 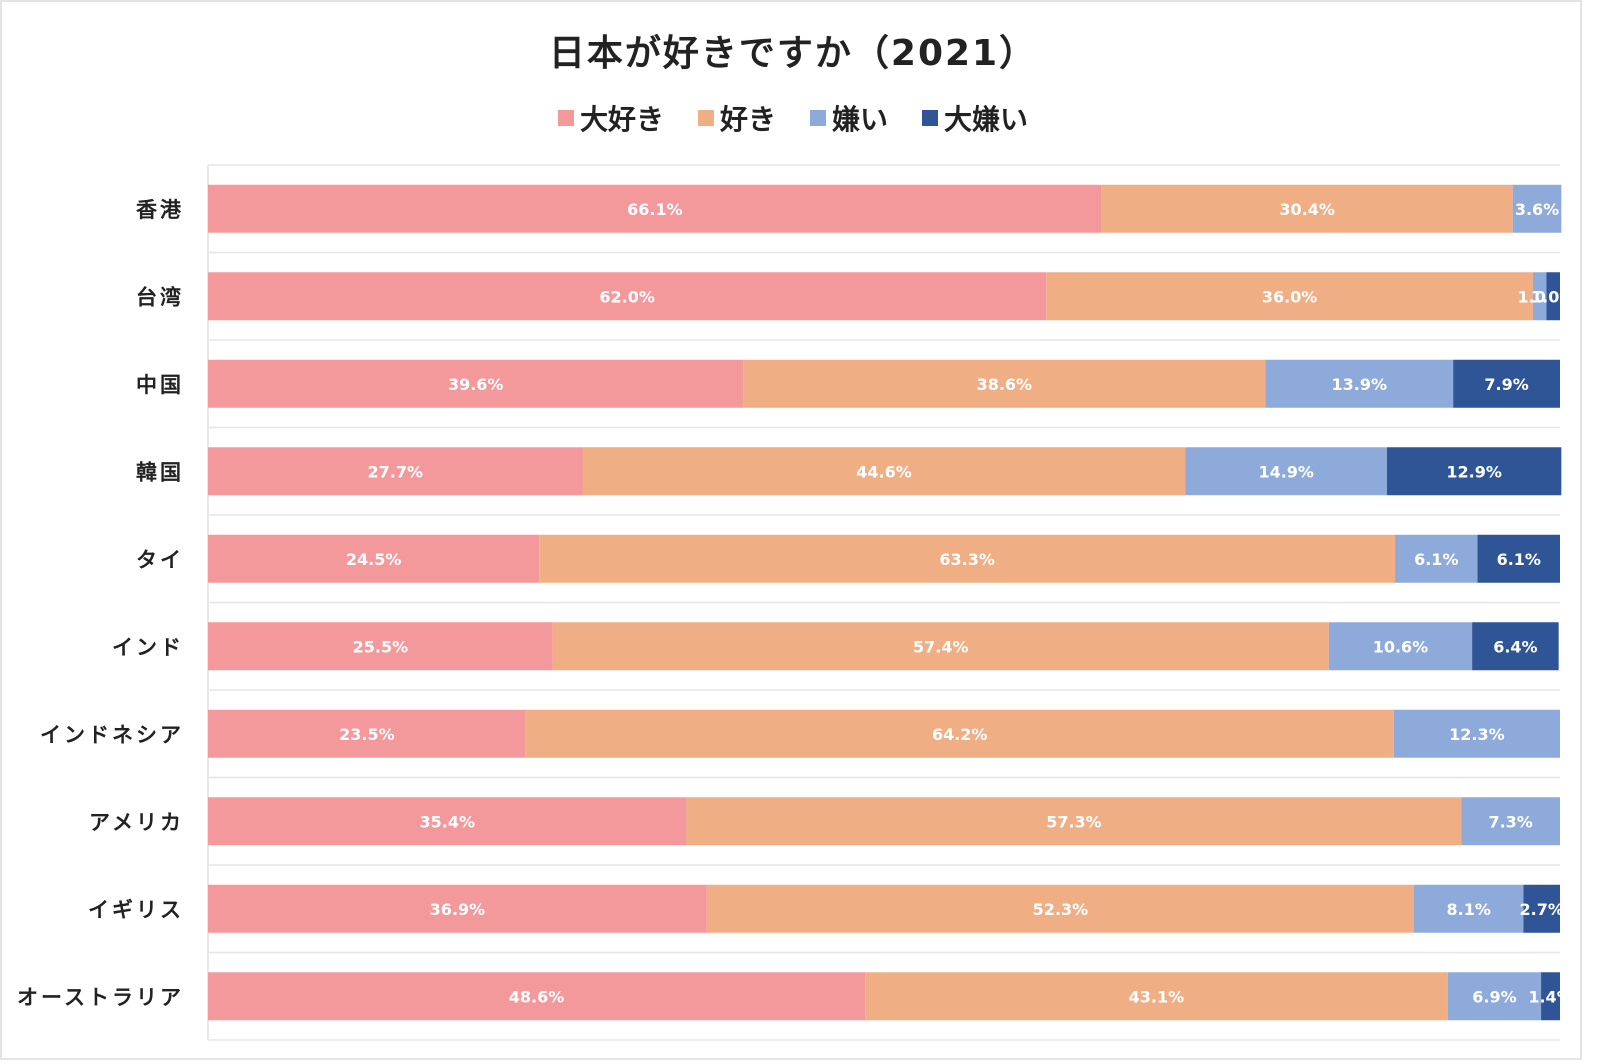 I want to click on data-label: 43.1%, so click(x=1157, y=996).